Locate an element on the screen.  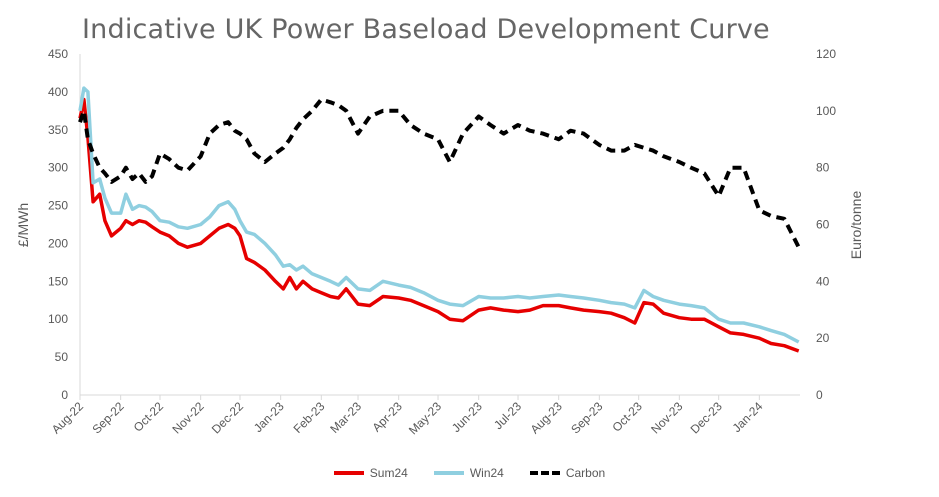
y-axis-title-left: £/MWh is located at coordinates (23, 225).